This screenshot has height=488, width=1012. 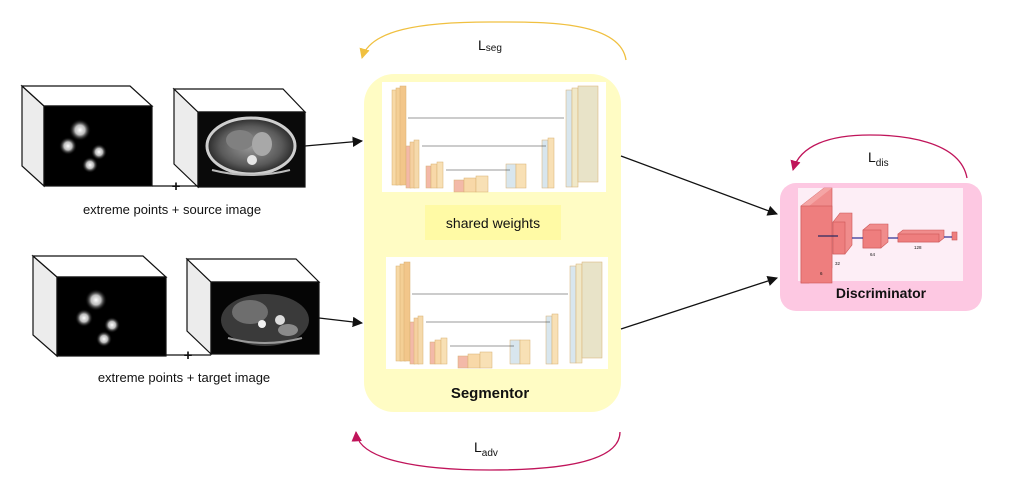 What do you see at coordinates (873, 254) in the screenshot?
I see `channel-label: 64` at bounding box center [873, 254].